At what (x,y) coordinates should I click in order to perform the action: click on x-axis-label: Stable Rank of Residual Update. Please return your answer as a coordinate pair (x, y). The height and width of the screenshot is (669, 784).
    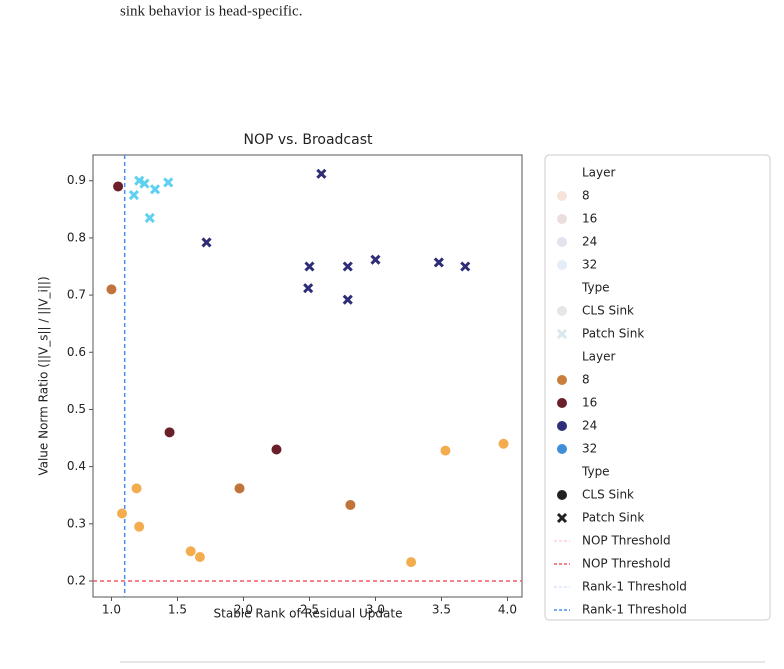
    Looking at the image, I should click on (308, 614).